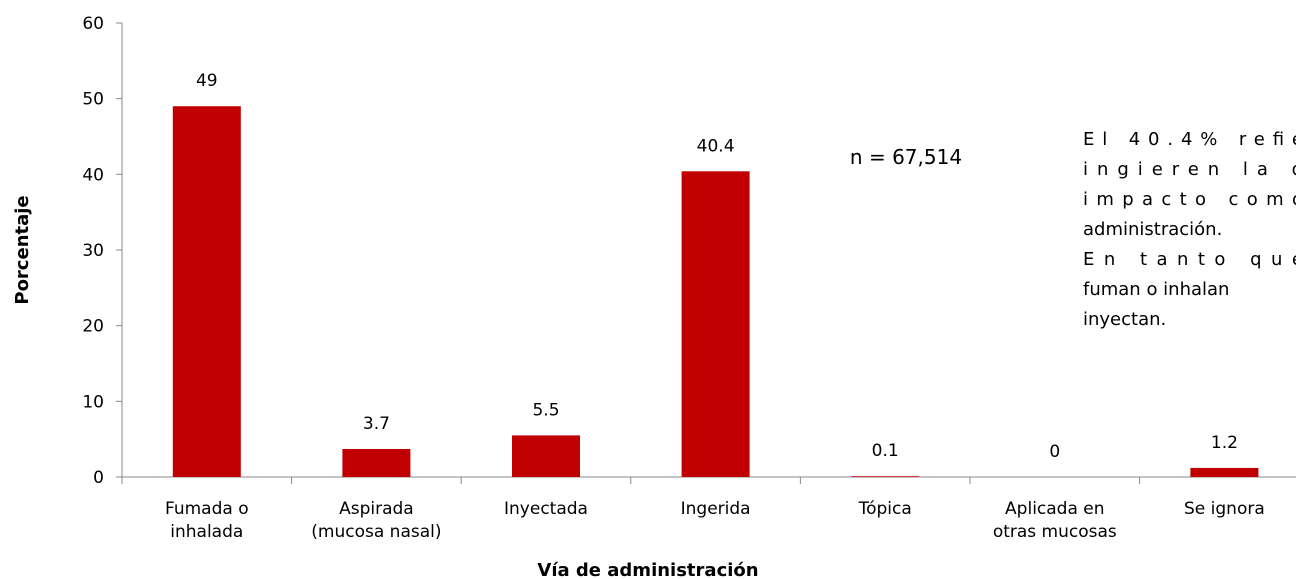 The width and height of the screenshot is (1296, 579). What do you see at coordinates (1189, 169) in the screenshot?
I see `note-line: ingieren la d` at bounding box center [1189, 169].